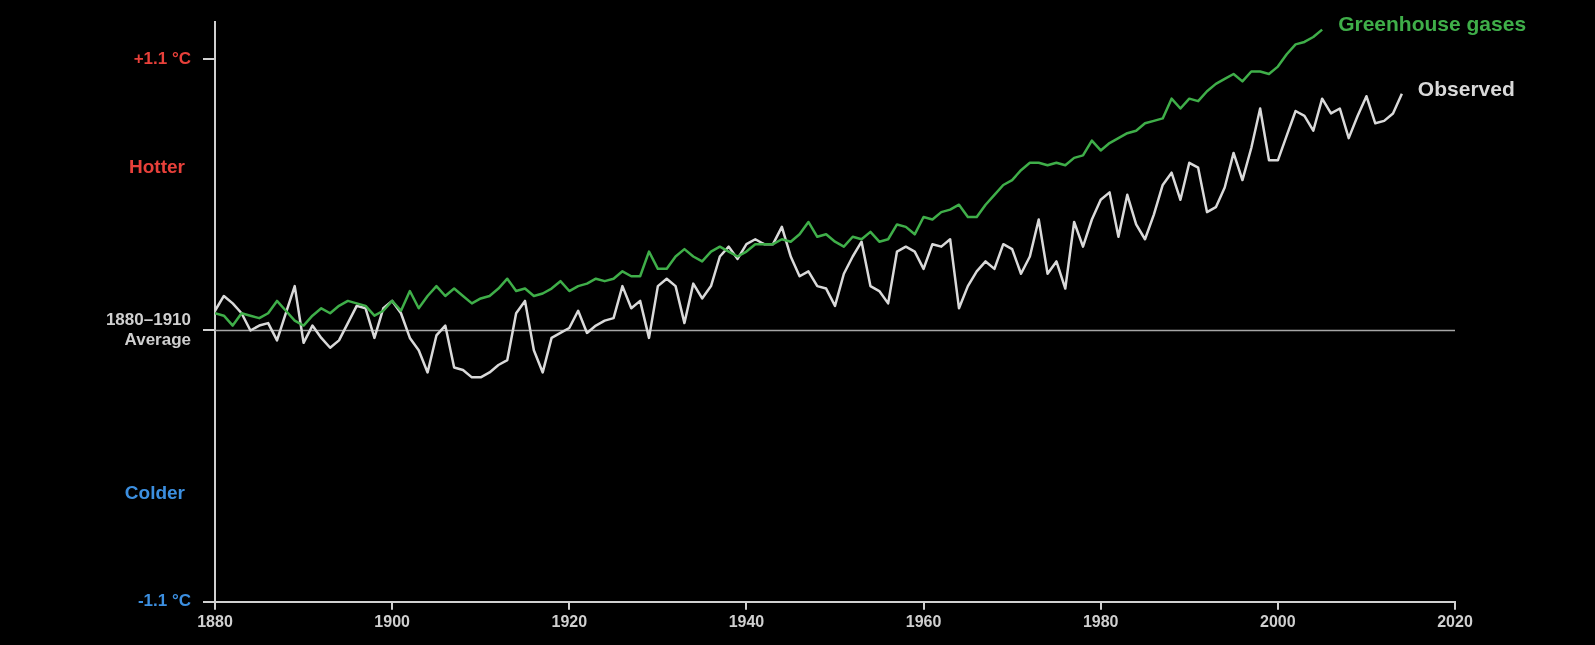  What do you see at coordinates (392, 621) in the screenshot?
I see `x-tick-label: 1900` at bounding box center [392, 621].